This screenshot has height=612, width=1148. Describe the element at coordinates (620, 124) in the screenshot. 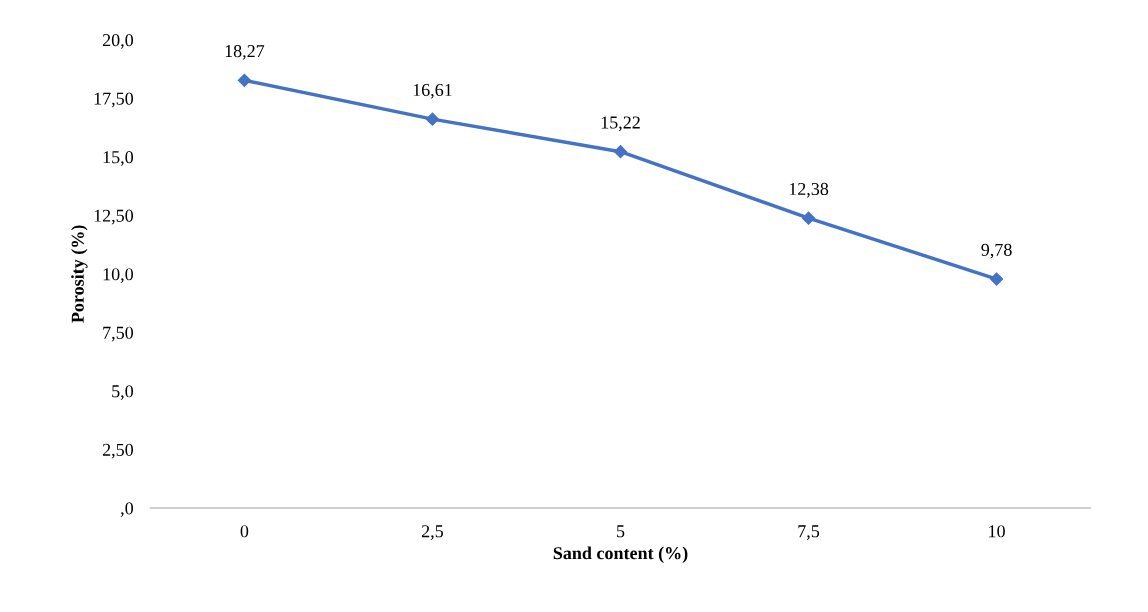

I see `data-label: 15,22` at that location.